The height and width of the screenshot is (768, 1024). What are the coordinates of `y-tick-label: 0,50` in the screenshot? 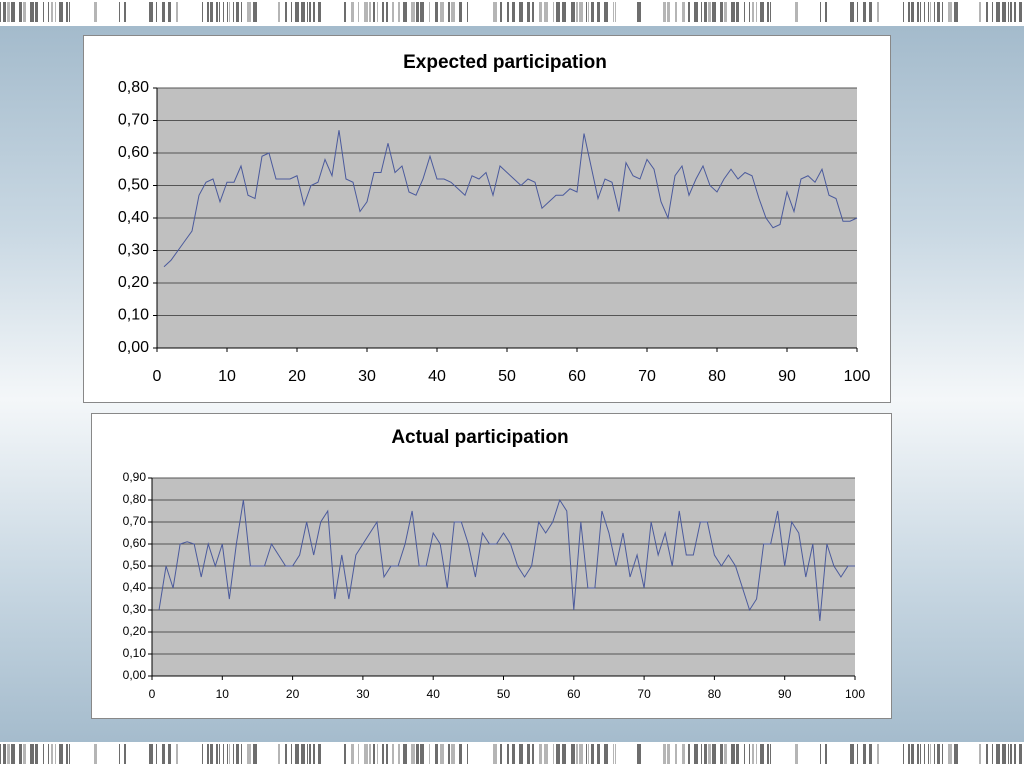 It's located at (135, 565).